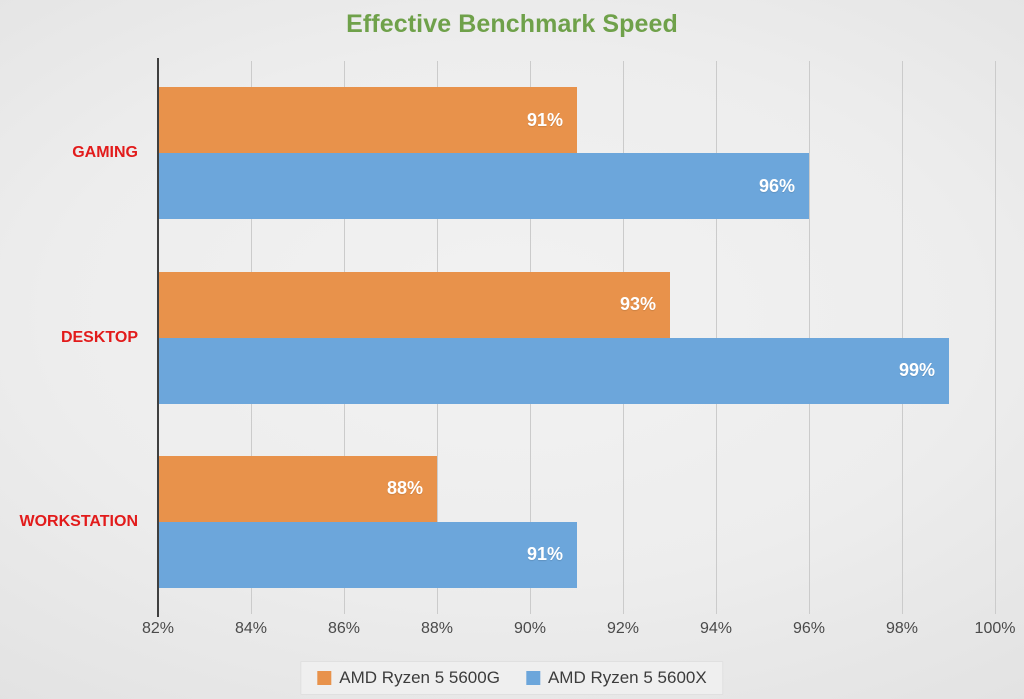 This screenshot has width=1024, height=699. Describe the element at coordinates (414, 304) in the screenshot. I see `bar-desktop-series-0: 93%` at that location.